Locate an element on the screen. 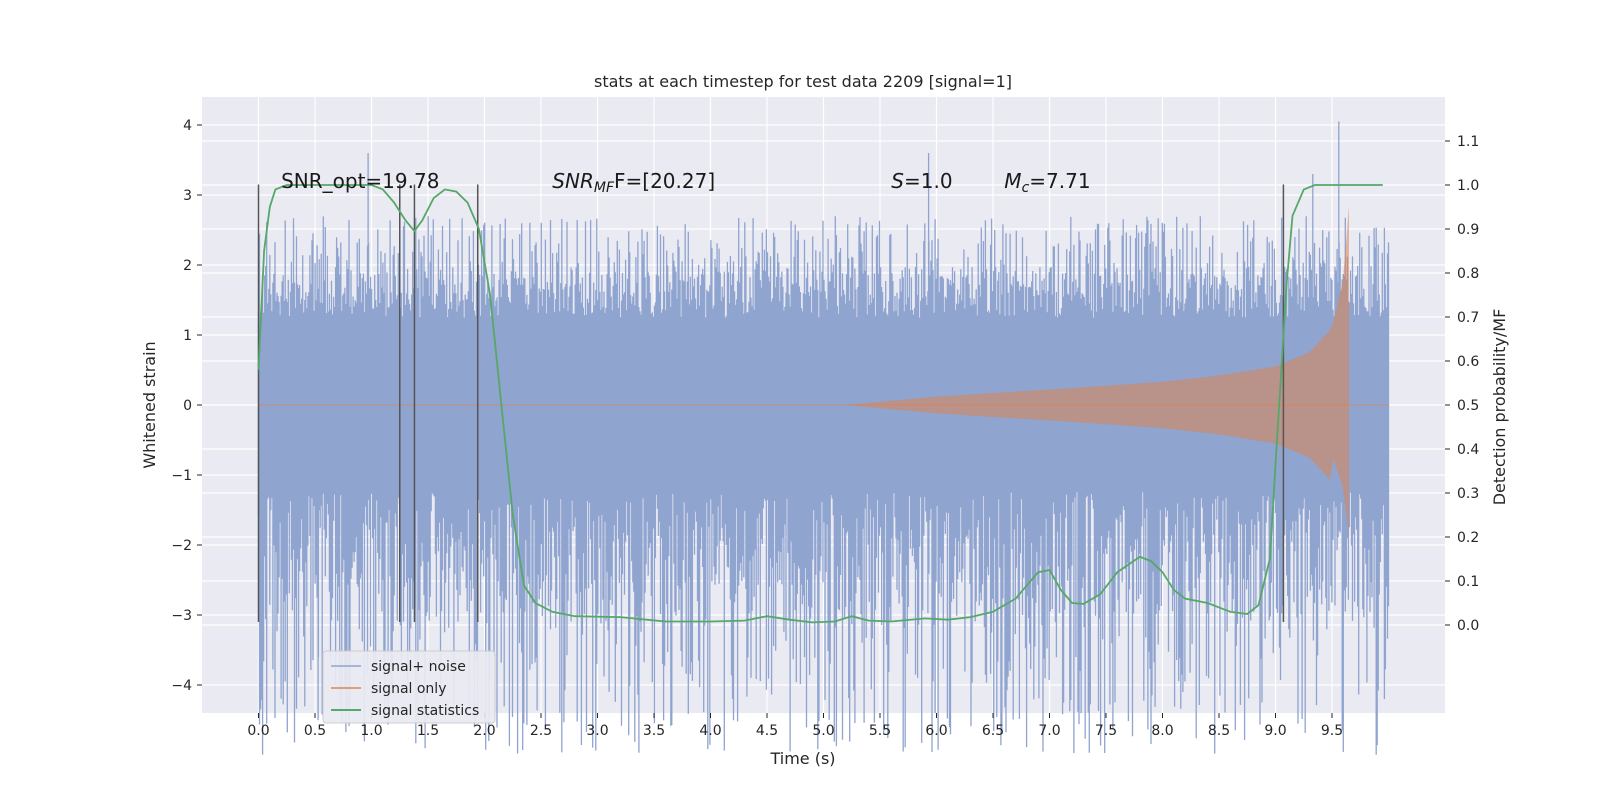 This screenshot has height=800, width=1600. x-tick-label: 6.0 is located at coordinates (936, 731).